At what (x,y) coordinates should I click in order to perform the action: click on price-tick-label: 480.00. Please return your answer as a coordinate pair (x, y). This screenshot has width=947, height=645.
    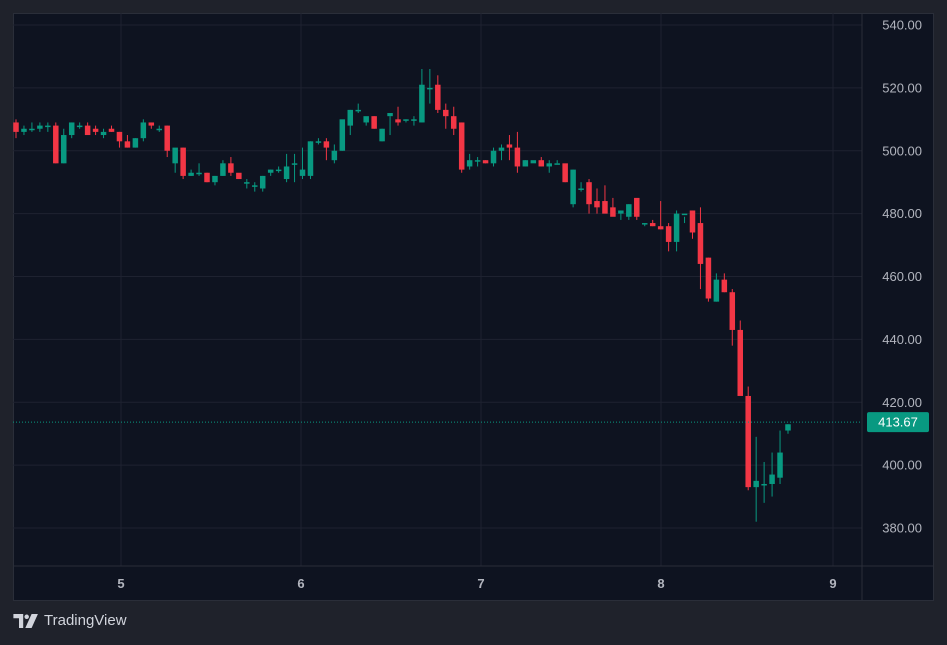
    Looking at the image, I should click on (902, 213).